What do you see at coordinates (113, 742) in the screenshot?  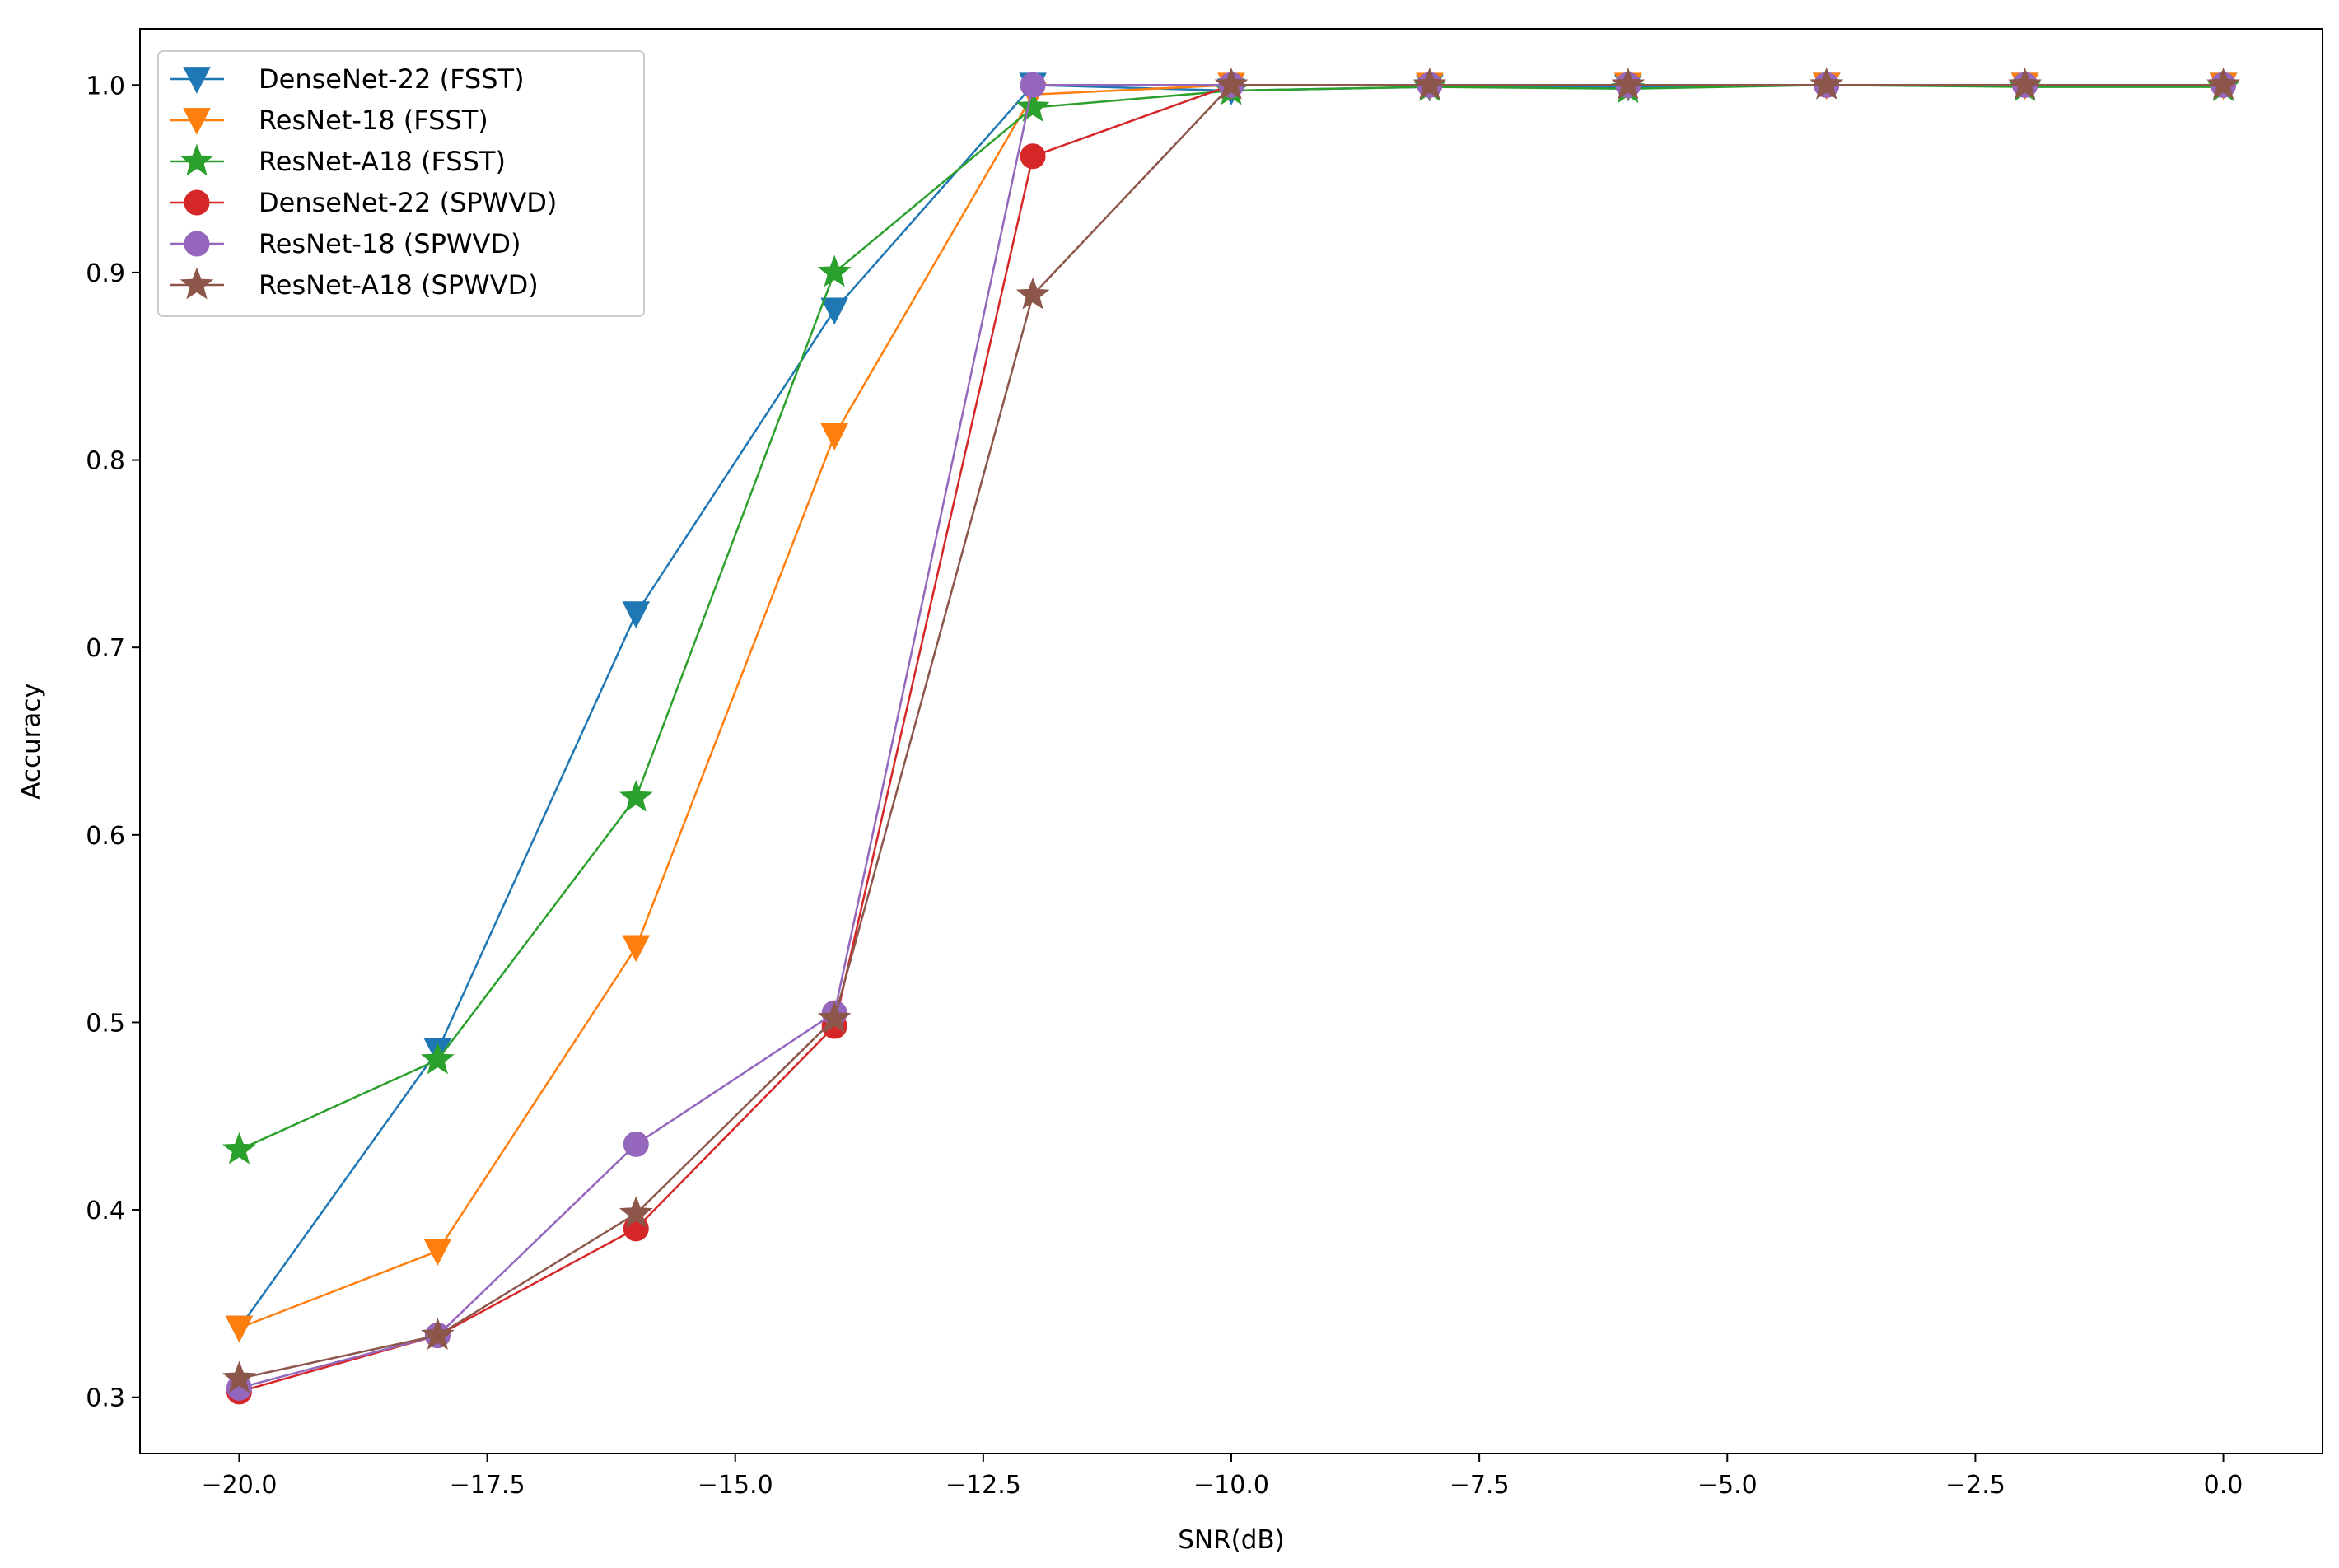 I see `y-axis: 0.3 0.4 0.5 0.6 0.7 0.8 0.9 1.0` at bounding box center [113, 742].